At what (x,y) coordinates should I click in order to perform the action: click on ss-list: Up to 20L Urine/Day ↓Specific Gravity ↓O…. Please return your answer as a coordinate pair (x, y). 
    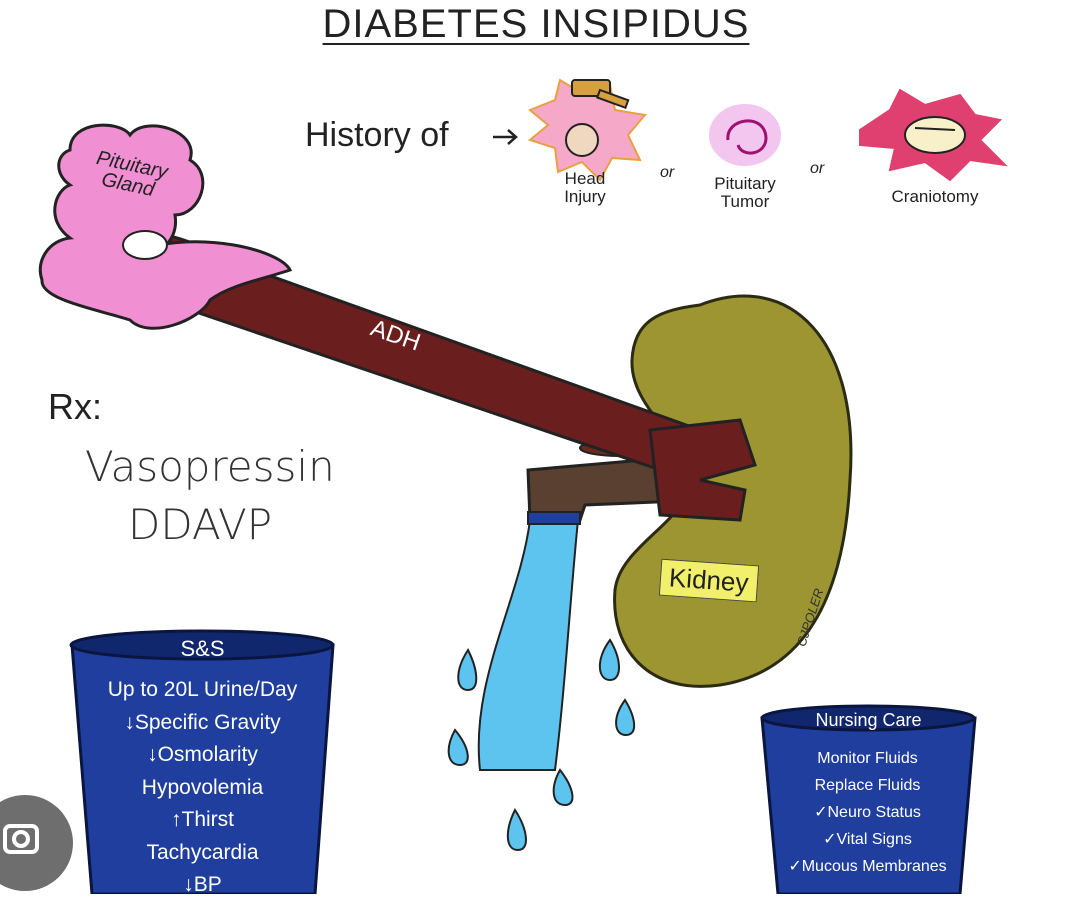
    Looking at the image, I should click on (202, 788).